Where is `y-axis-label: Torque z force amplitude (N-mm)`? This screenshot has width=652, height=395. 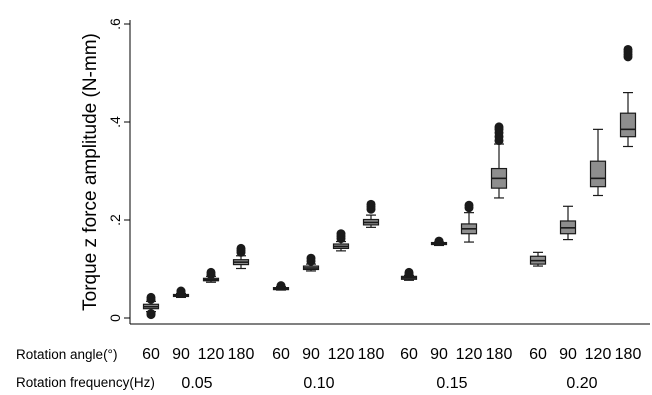
y-axis-label: Torque z force amplitude (N-mm) is located at coordinates (90, 172).